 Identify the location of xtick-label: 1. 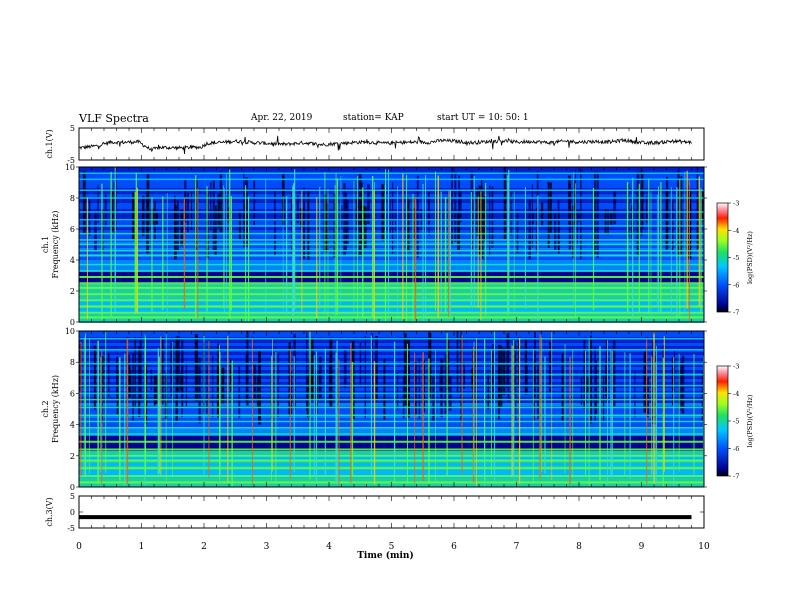
(142, 547).